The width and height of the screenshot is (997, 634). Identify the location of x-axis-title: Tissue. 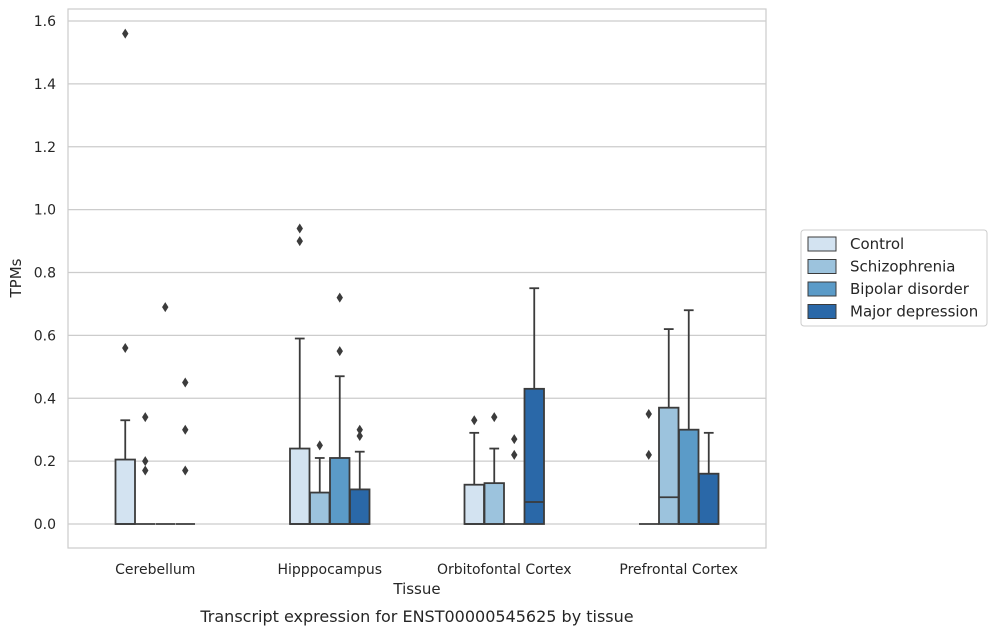
(416, 589).